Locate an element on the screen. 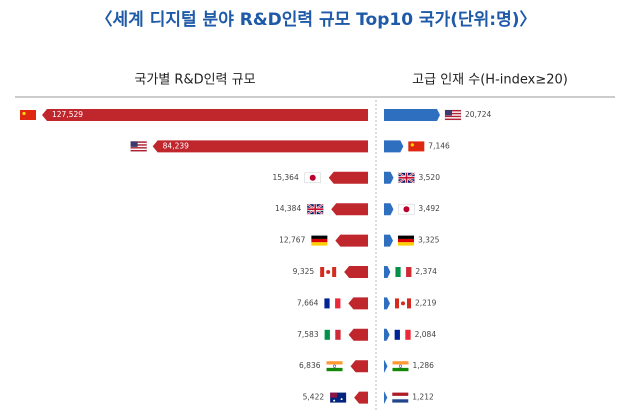  flag-field is located at coordinates (28, 115).